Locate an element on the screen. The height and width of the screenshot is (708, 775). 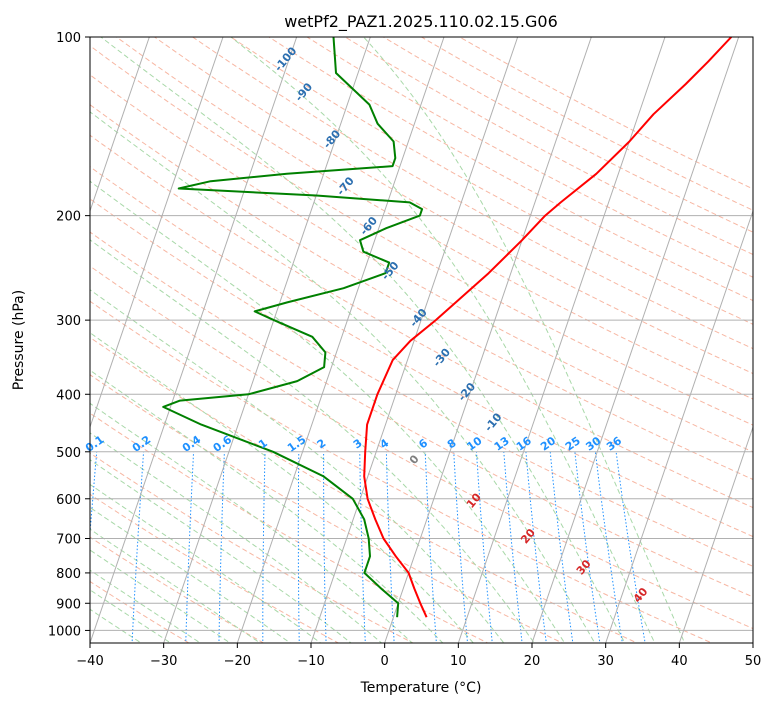
y-tick-label: 900 is located at coordinates (68, 604).